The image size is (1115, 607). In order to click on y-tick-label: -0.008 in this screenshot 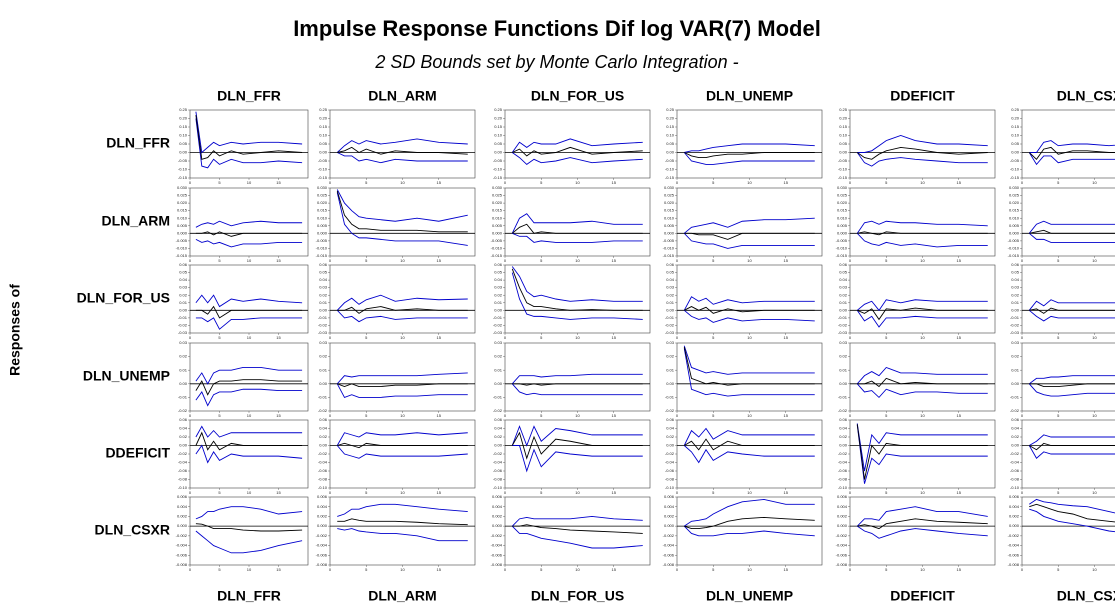, I will do `click(182, 564)`.